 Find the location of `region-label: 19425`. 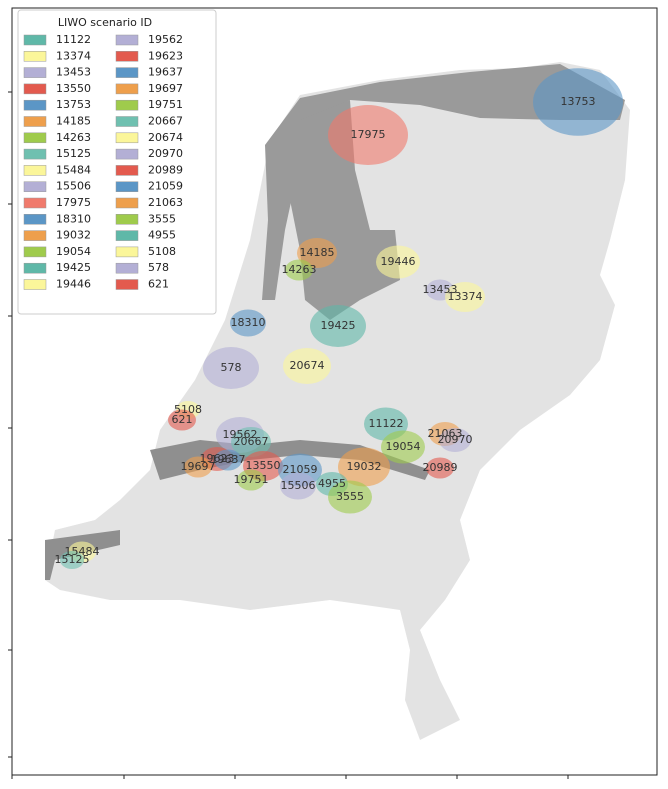

region-label: 19425 is located at coordinates (338, 325).